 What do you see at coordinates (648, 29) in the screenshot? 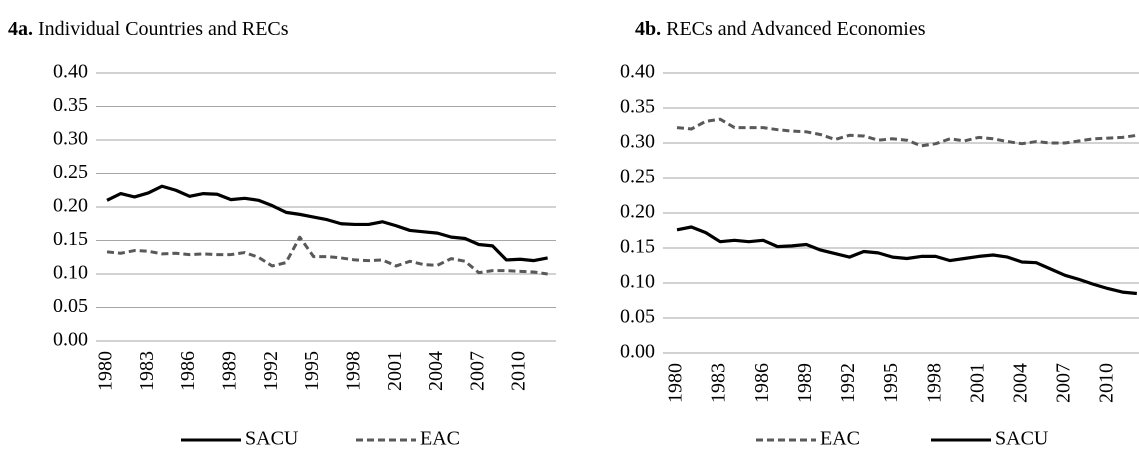
I see `panel-label: 4b.` at bounding box center [648, 29].